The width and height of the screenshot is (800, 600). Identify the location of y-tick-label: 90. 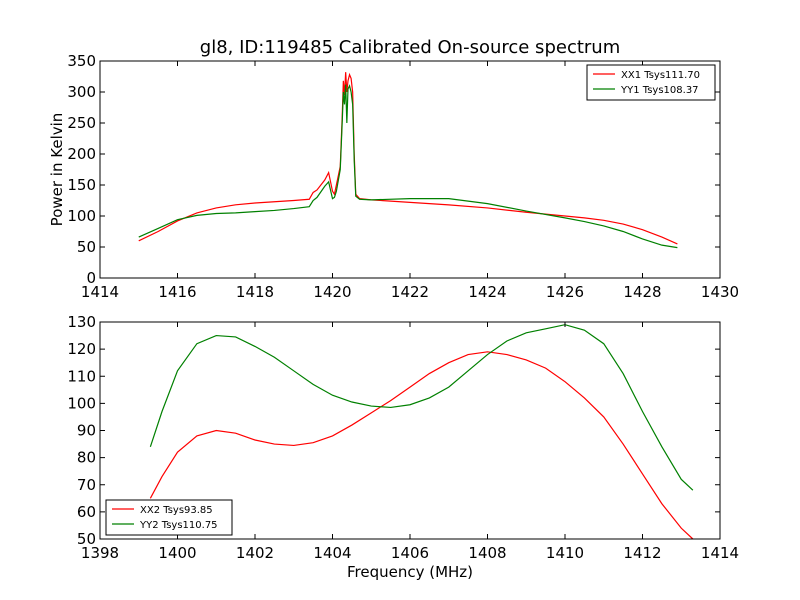
(86, 431).